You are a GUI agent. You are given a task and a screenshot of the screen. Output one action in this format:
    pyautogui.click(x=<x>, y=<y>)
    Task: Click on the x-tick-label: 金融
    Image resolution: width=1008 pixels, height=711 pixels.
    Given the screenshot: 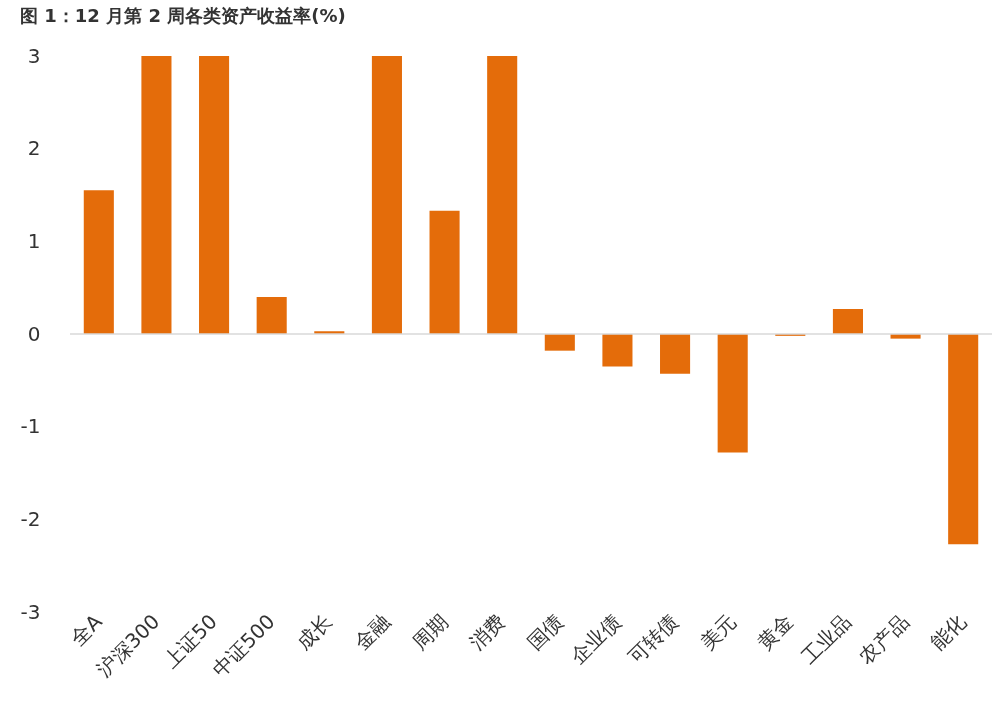 What is the action you would take?
    pyautogui.click(x=372, y=632)
    